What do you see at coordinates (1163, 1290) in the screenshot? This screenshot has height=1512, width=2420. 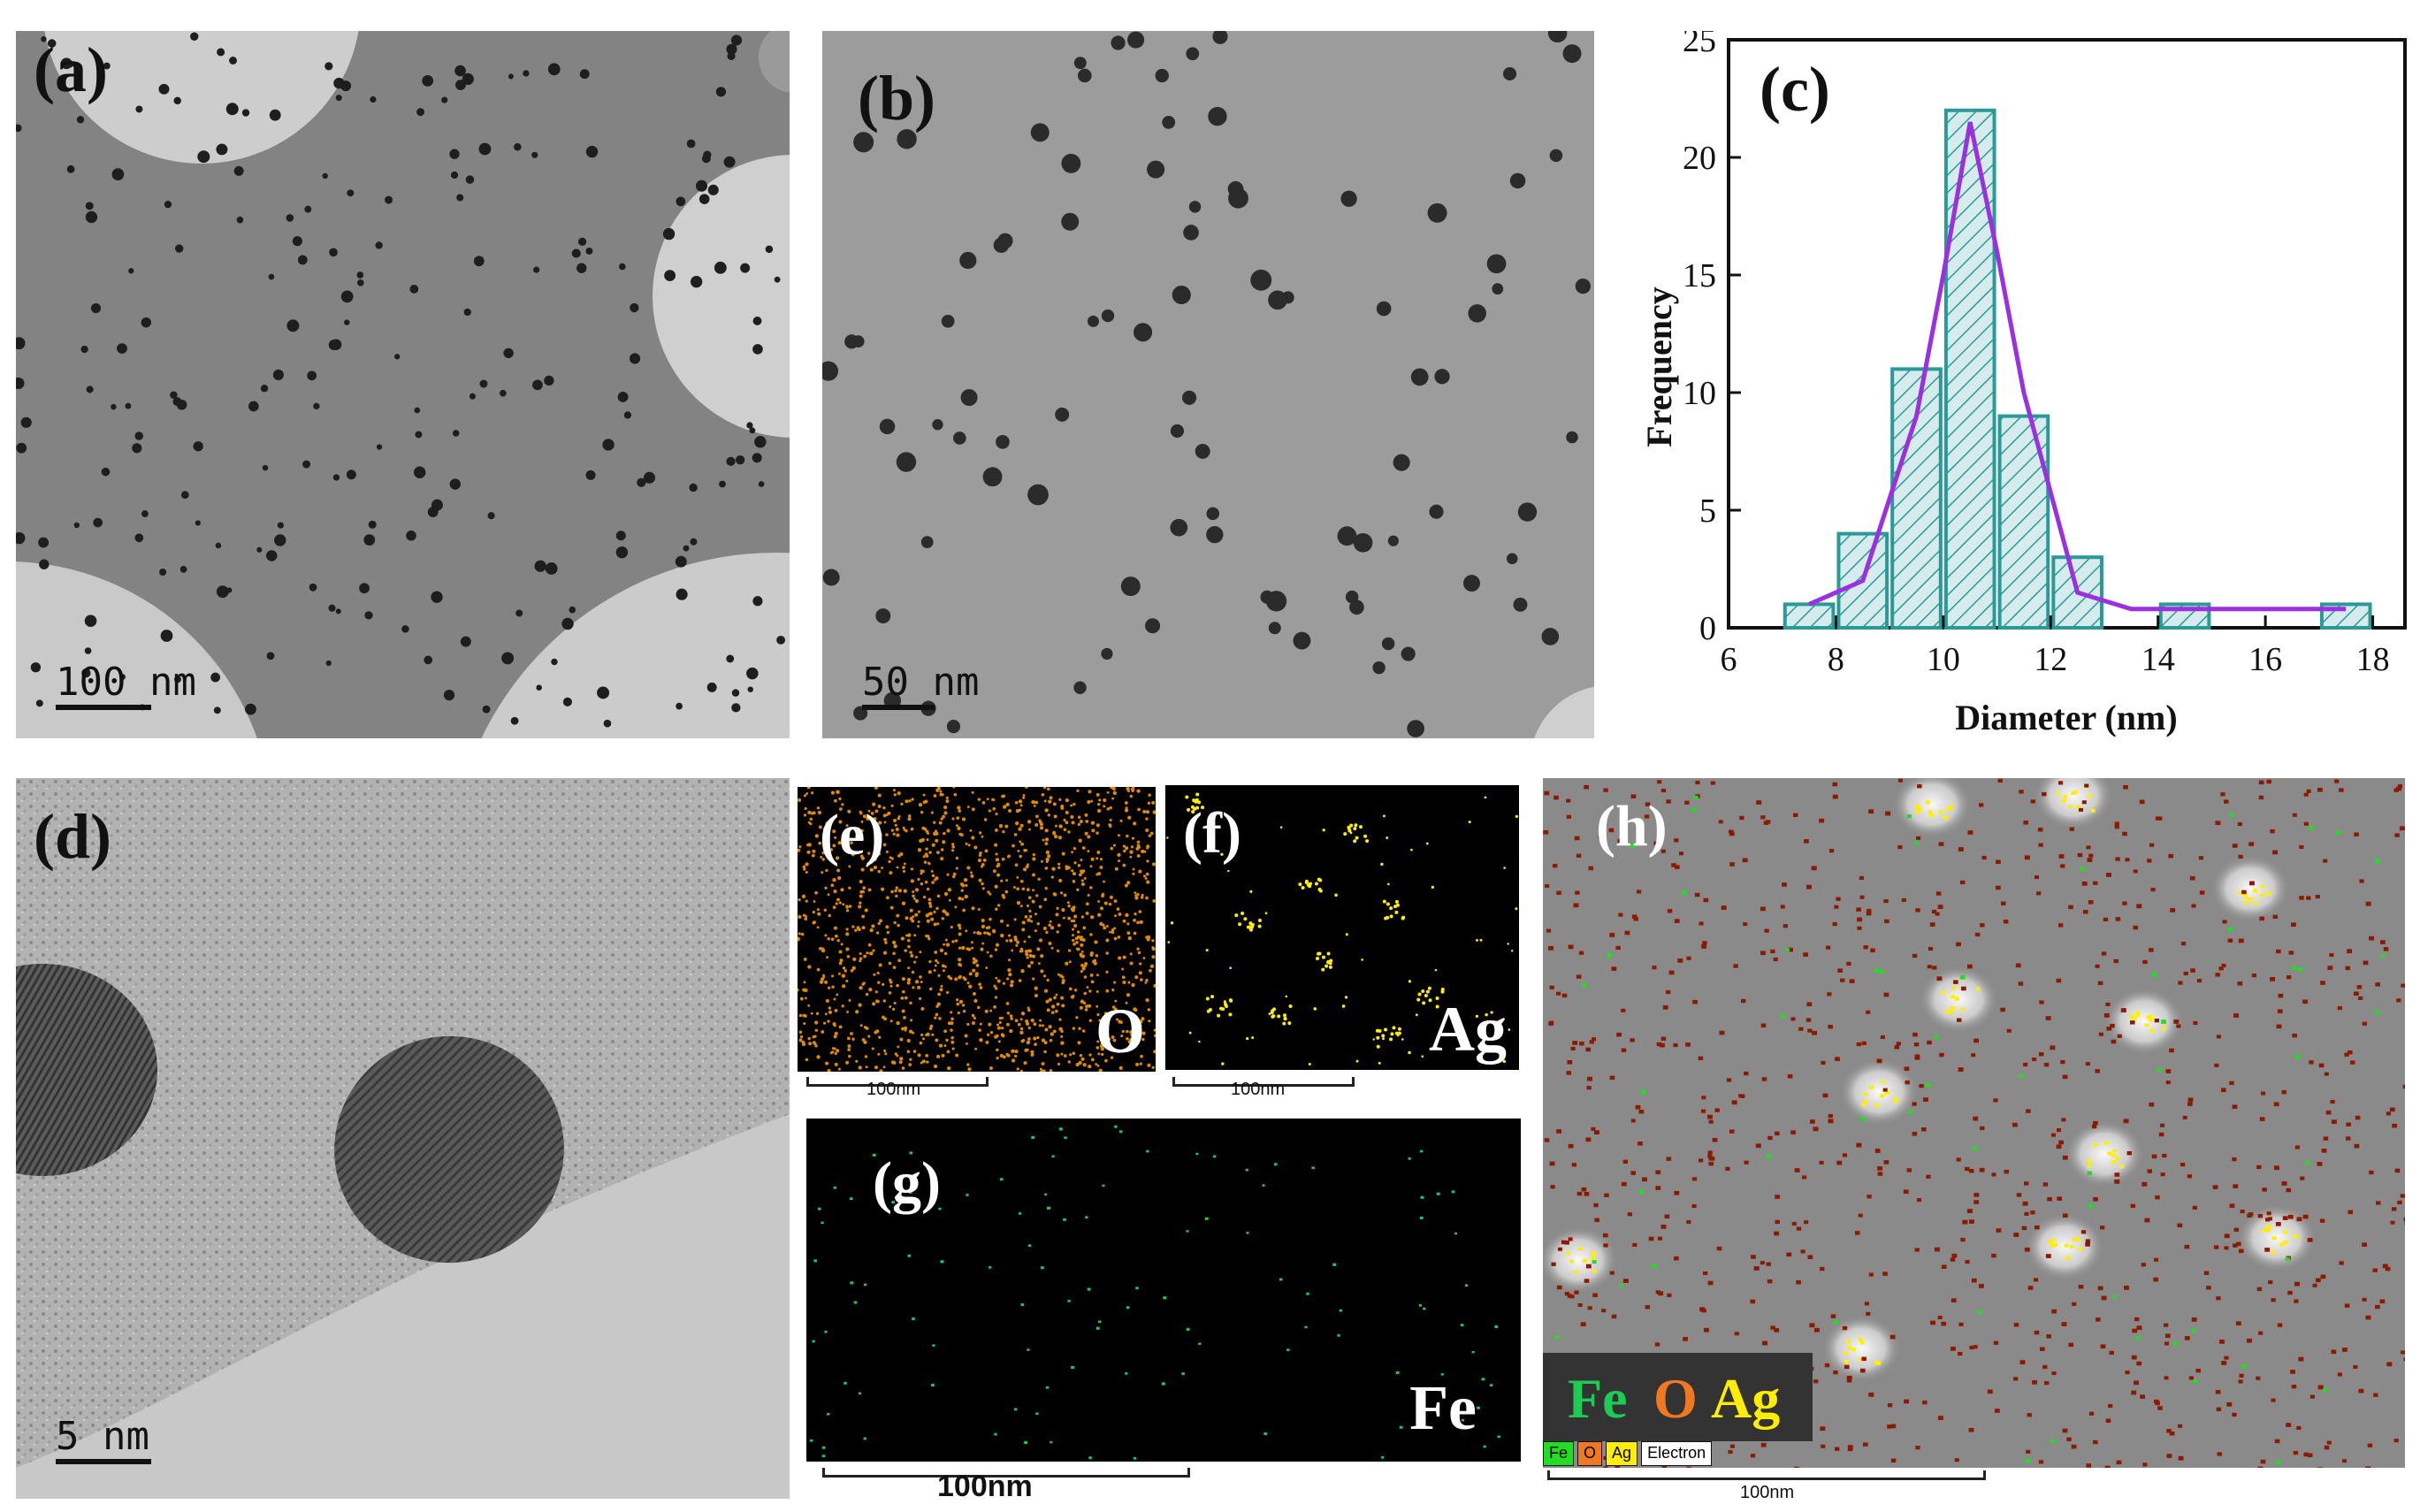 I see `eds-map-iron: (g) Fe` at bounding box center [1163, 1290].